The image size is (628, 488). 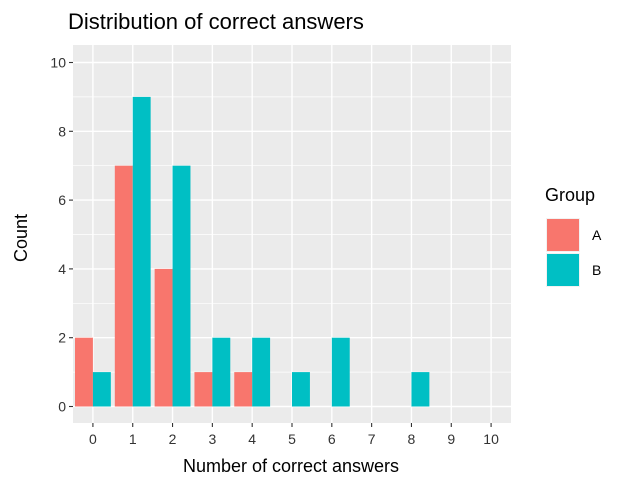 I want to click on legend-label-B: B, so click(x=596, y=270).